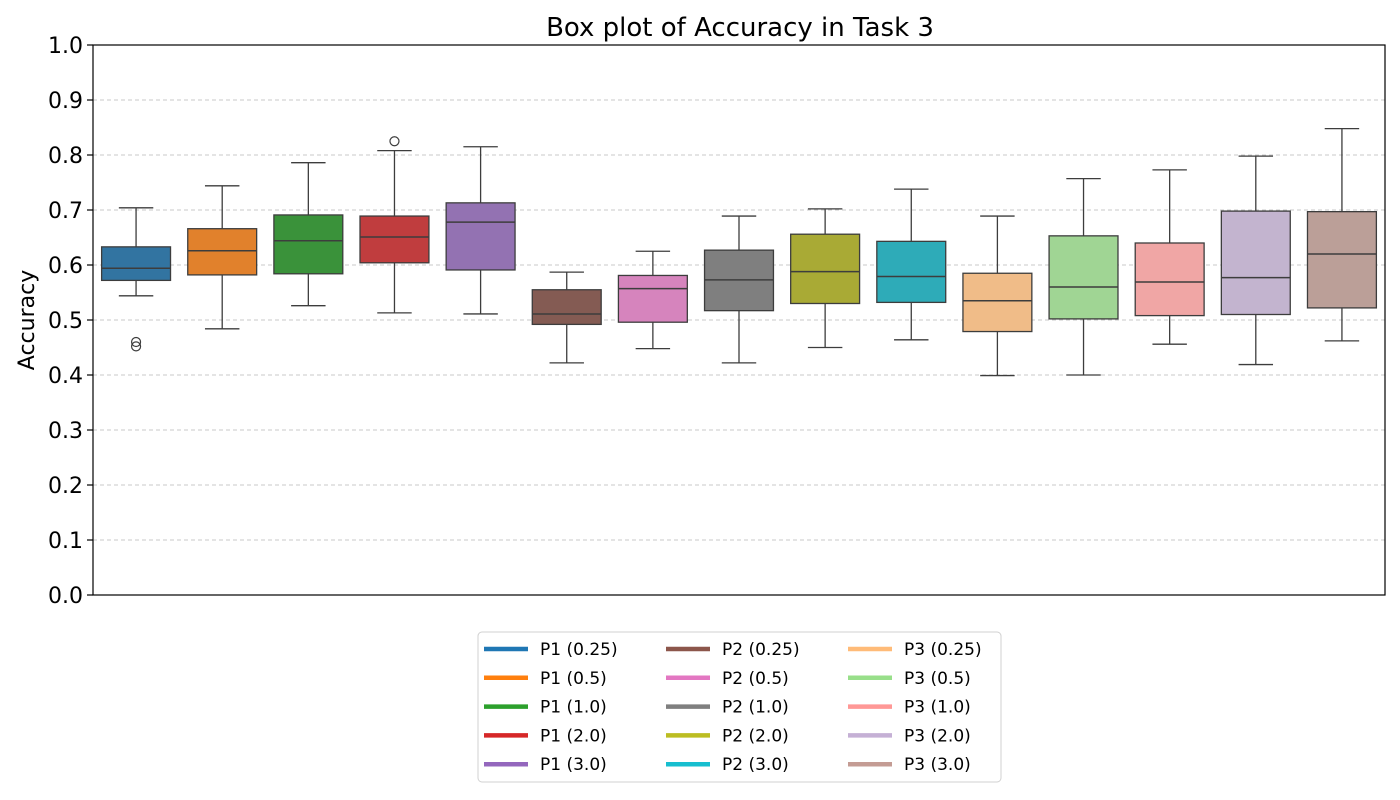 The image size is (1400, 800). What do you see at coordinates (573, 736) in the screenshot?
I see `legend-label: P1 (2.0)` at bounding box center [573, 736].